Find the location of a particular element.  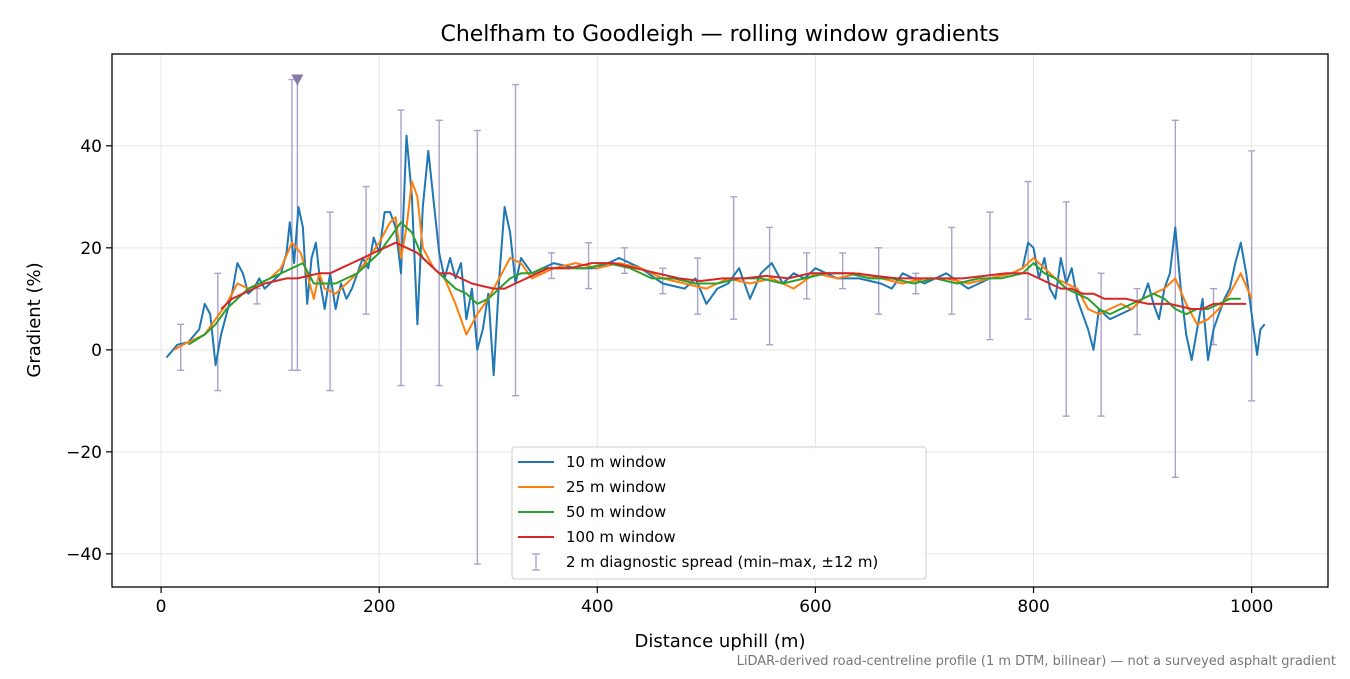

legend-box is located at coordinates (719, 513).